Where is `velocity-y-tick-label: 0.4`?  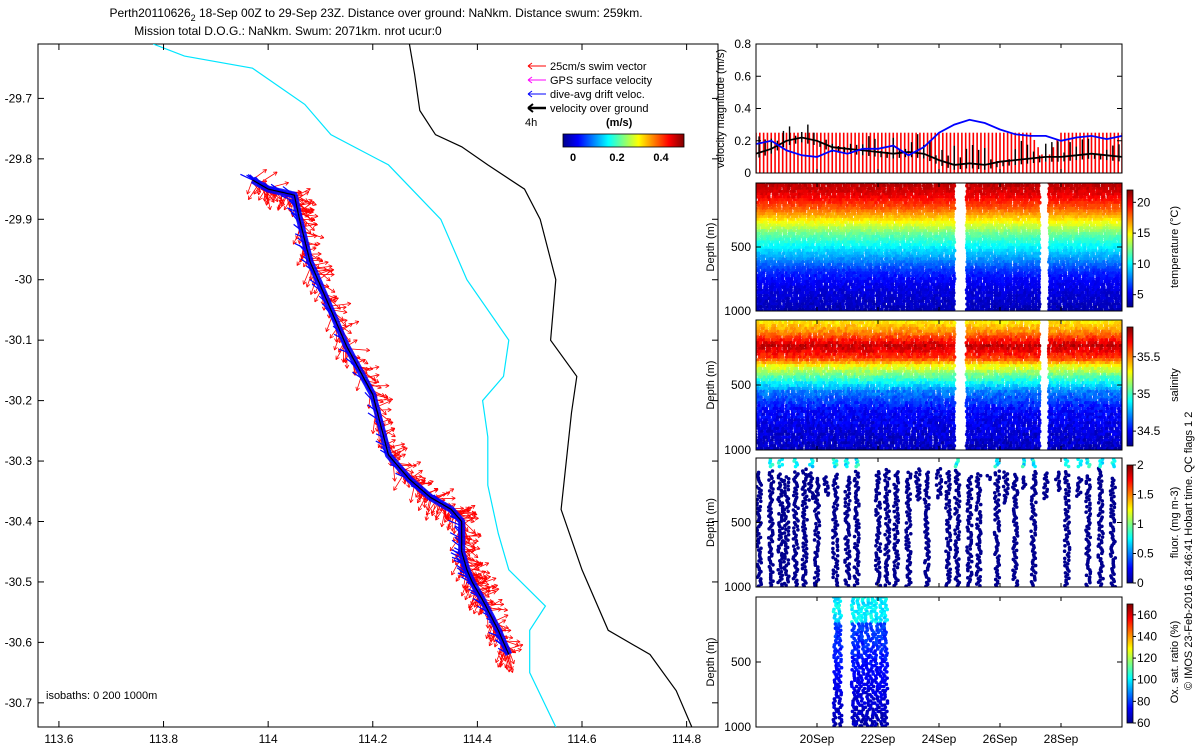 velocity-y-tick-label: 0.4 is located at coordinates (742, 109).